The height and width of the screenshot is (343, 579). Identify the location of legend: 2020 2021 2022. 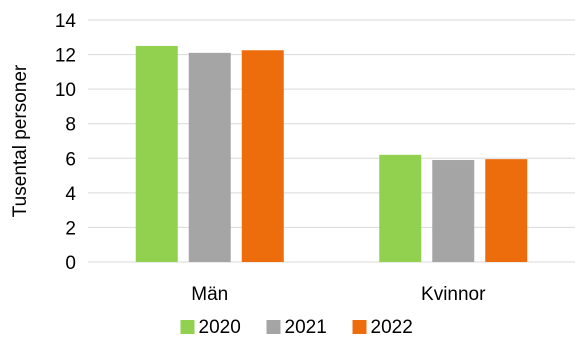
(296, 327).